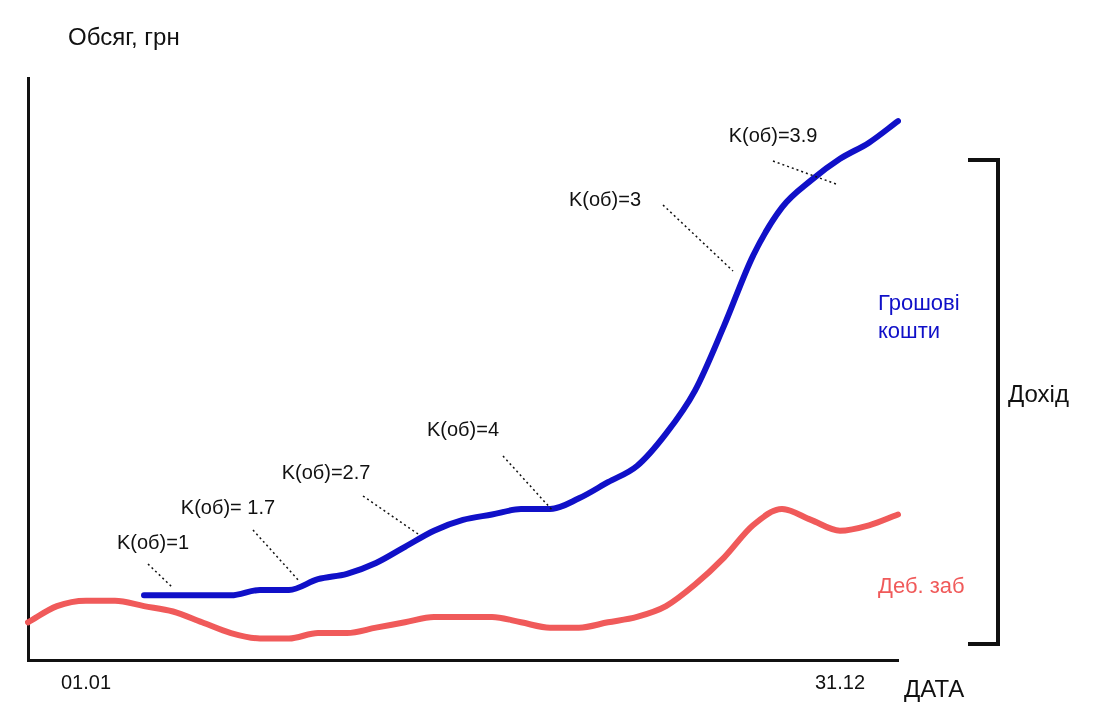  Describe the element at coordinates (605, 198) in the screenshot. I see `annotation: K(об)=3` at that location.